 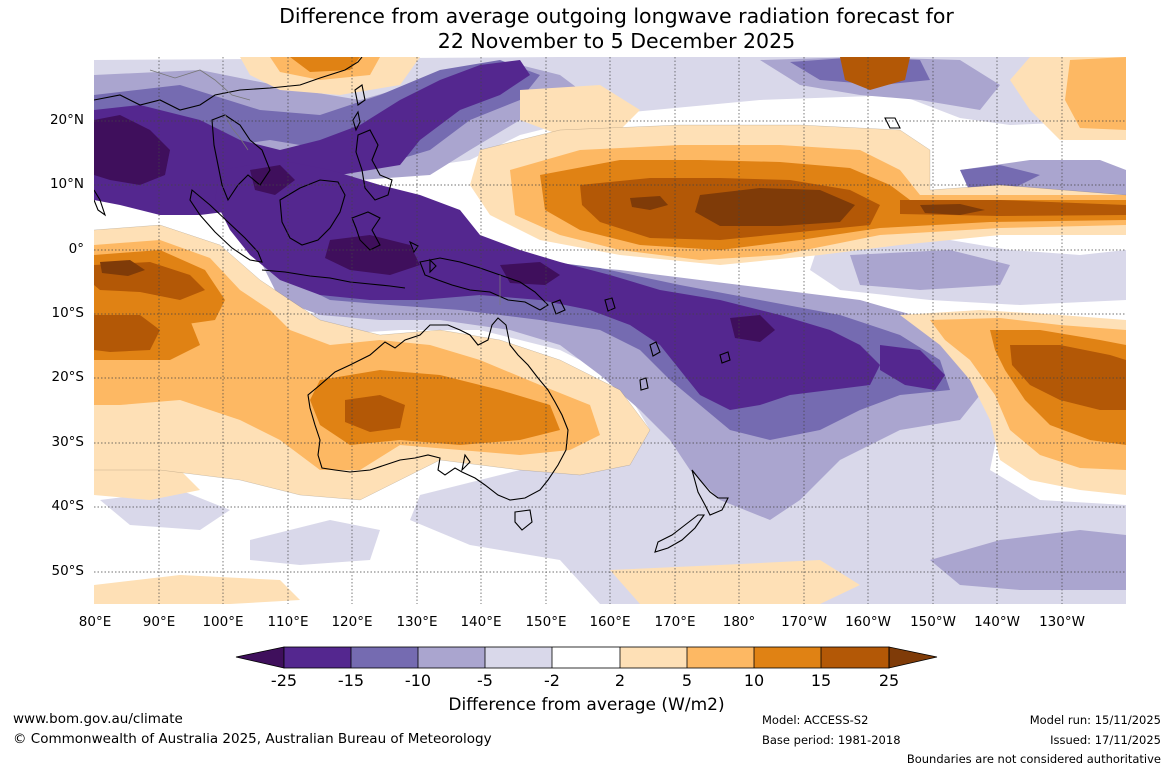 I want to click on base-period: Base period: 1981-2018, so click(x=831, y=740).